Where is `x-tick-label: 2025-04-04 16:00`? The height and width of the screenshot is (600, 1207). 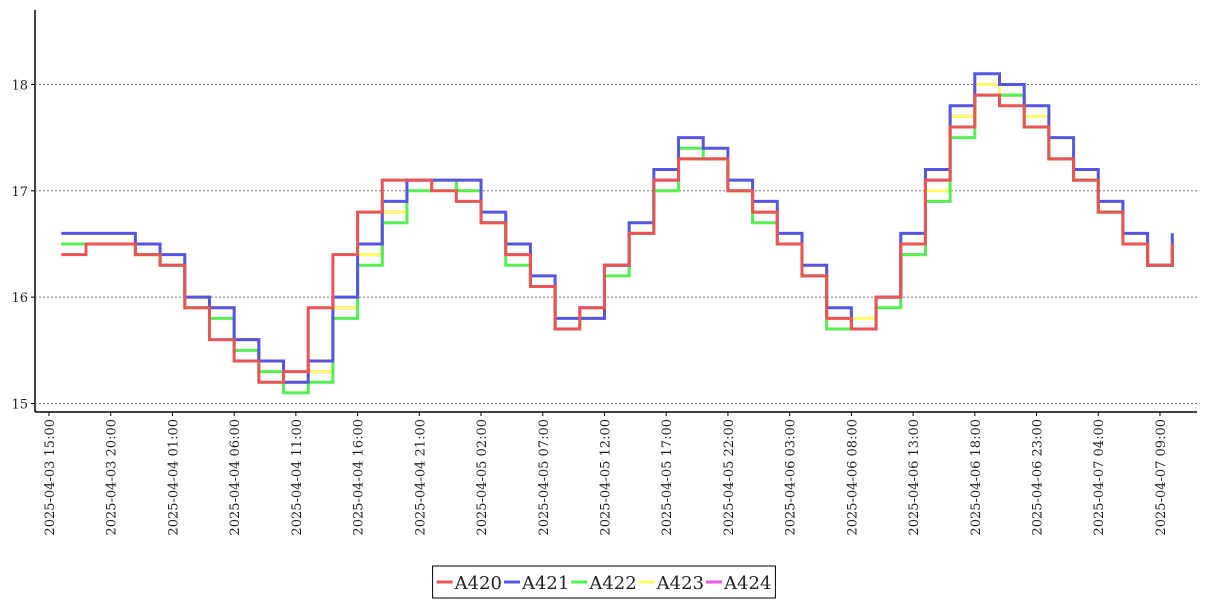 x-tick-label: 2025-04-04 16:00 is located at coordinates (359, 477).